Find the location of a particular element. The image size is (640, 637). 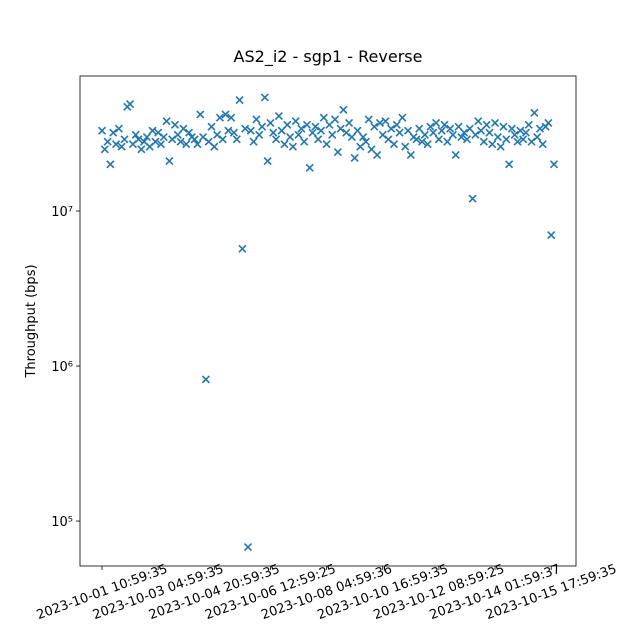

y-tick-label: 10⁶ is located at coordinates (62, 367).